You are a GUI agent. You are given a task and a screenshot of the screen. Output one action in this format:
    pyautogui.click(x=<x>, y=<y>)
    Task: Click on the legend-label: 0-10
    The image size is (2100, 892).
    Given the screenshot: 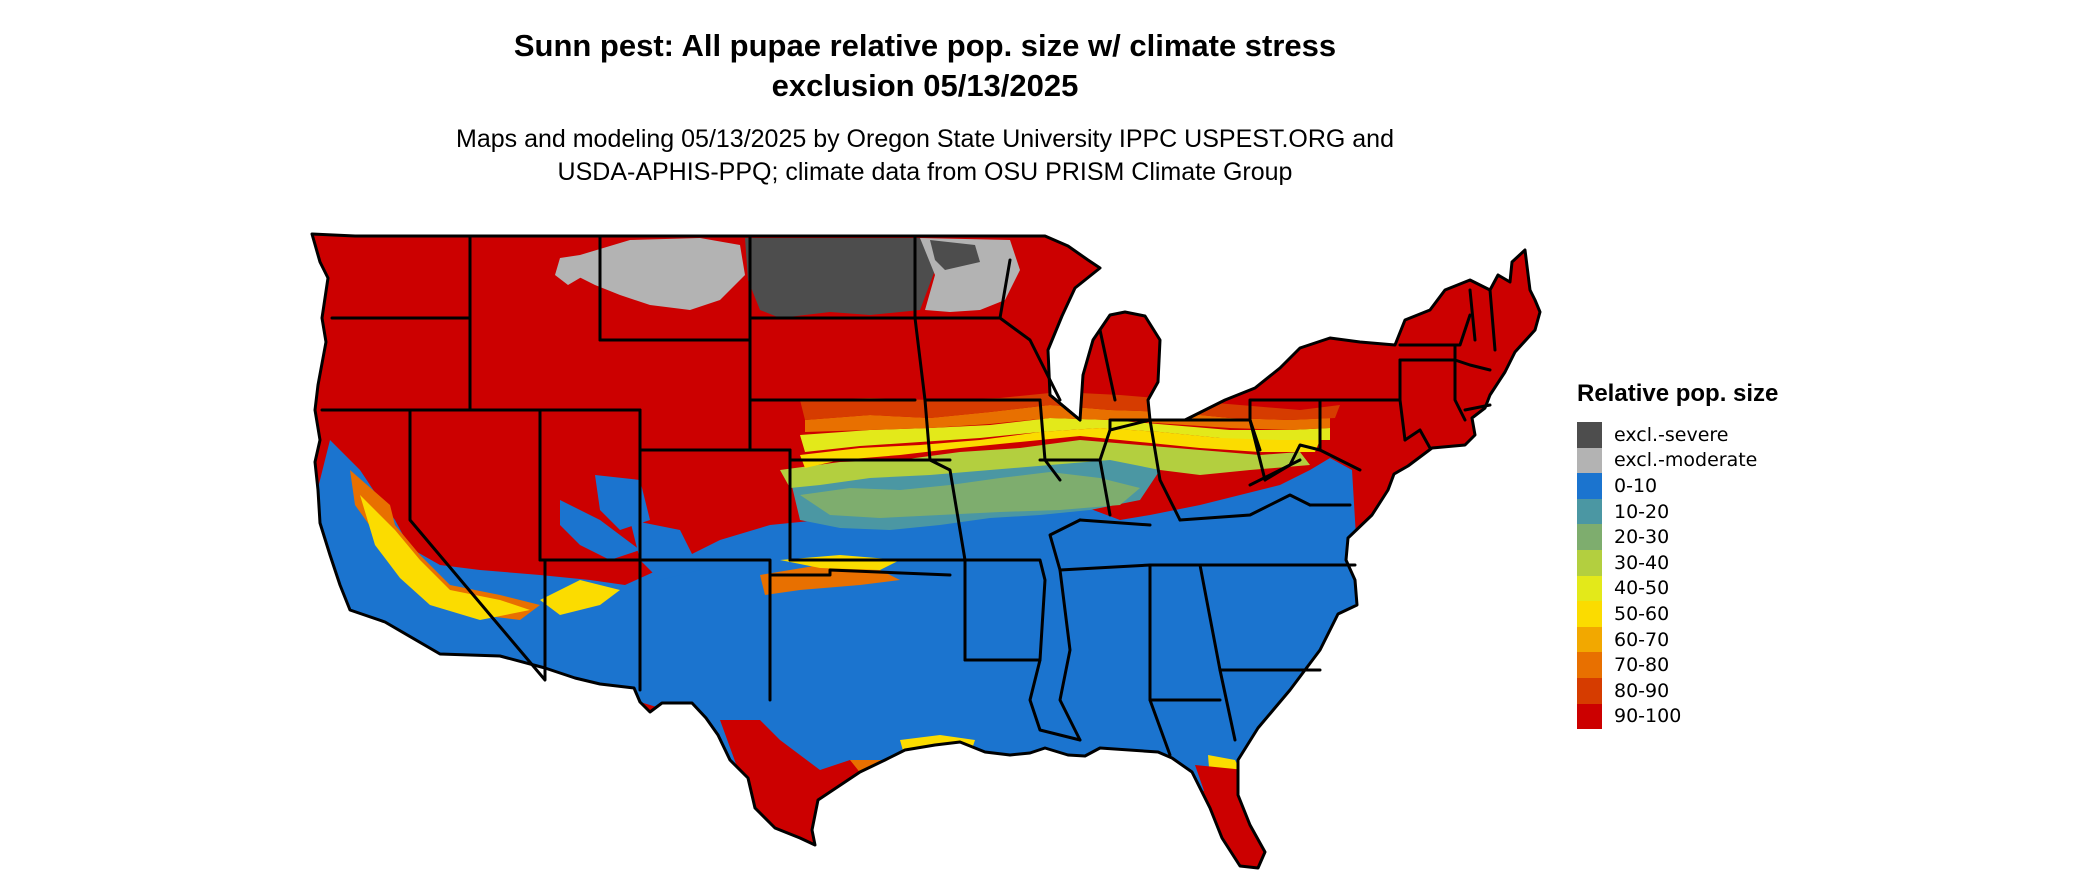 What is the action you would take?
    pyautogui.click(x=1636, y=485)
    